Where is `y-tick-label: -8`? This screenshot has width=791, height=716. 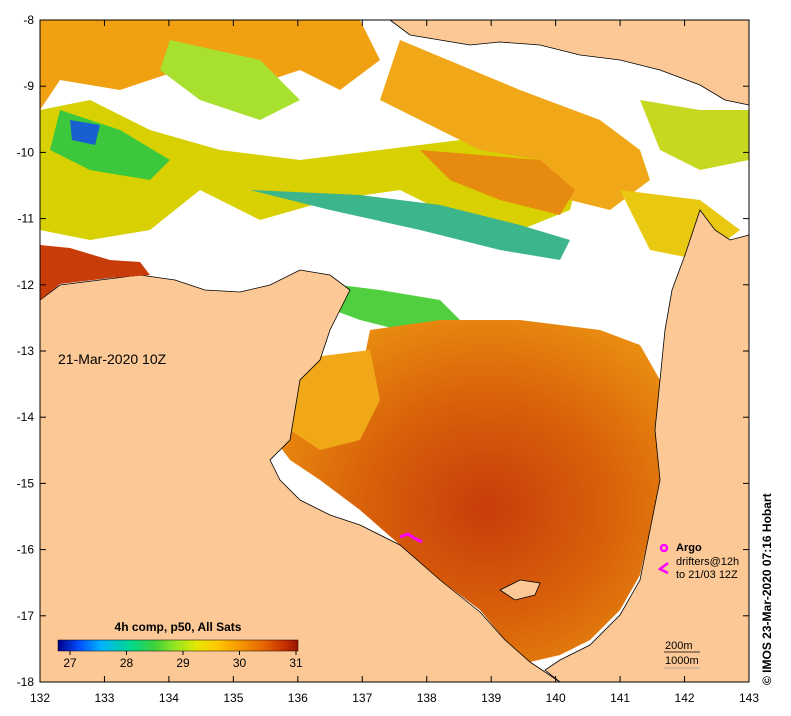 y-tick-label: -8 is located at coordinates (28, 20).